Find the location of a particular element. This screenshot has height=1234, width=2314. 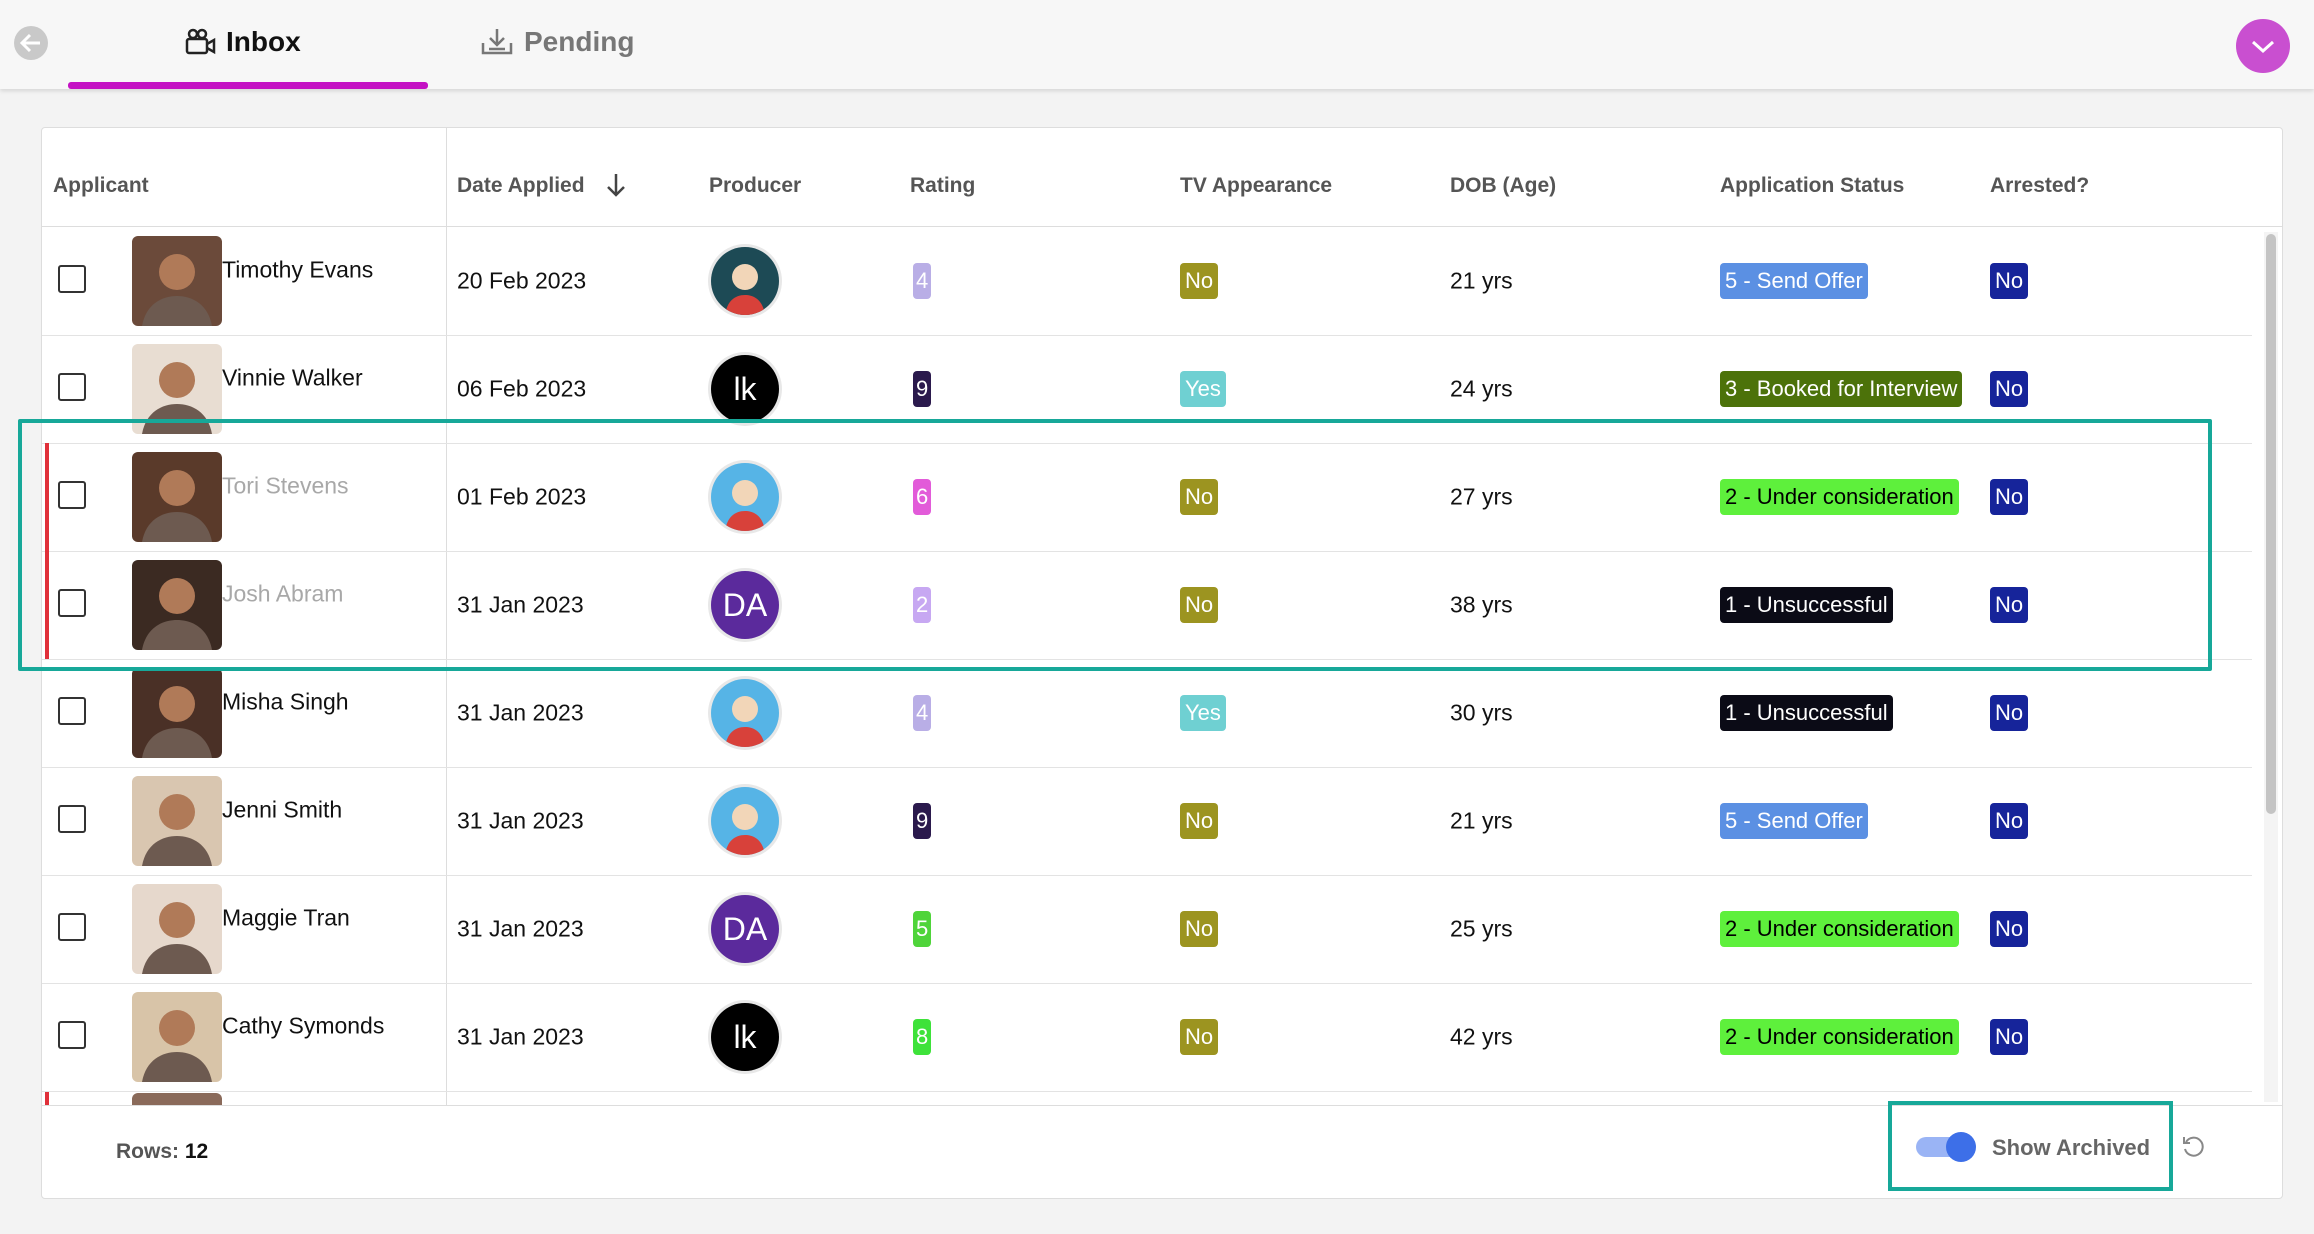

applicant-name: Timothy Evans is located at coordinates (298, 269).